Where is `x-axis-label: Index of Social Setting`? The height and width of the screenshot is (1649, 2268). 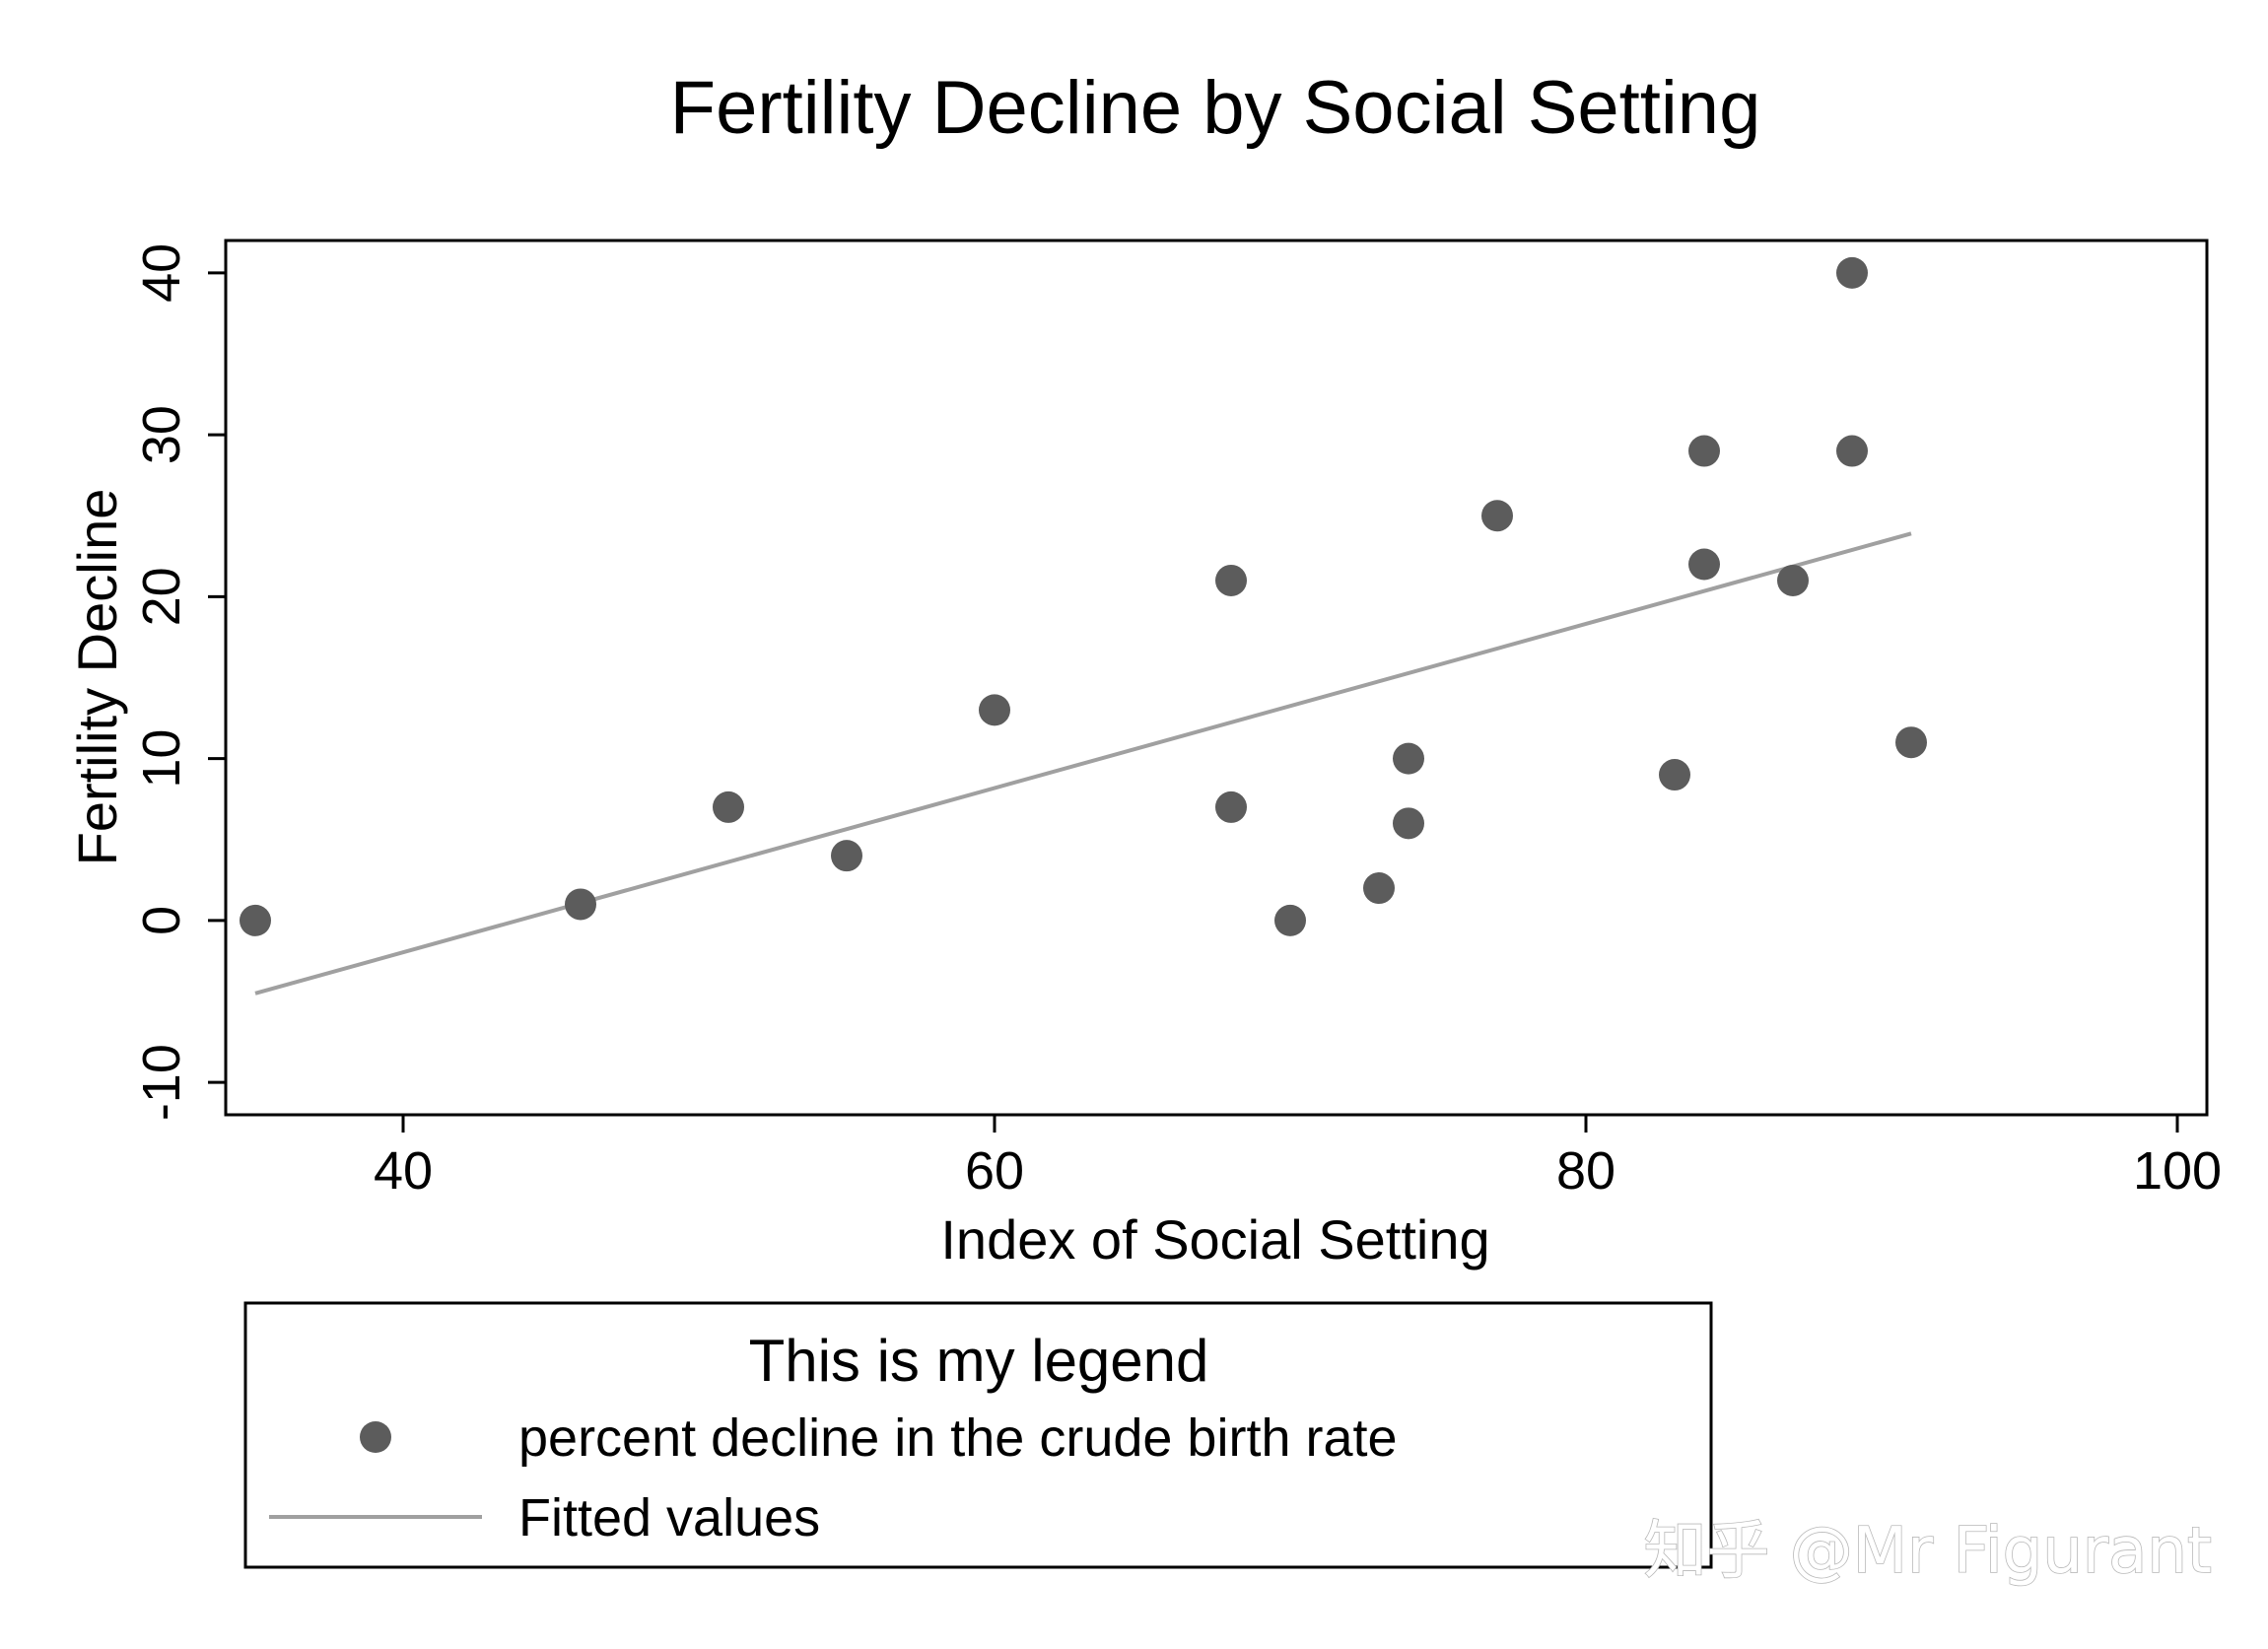
x-axis-label: Index of Social Setting is located at coordinates (1214, 1239).